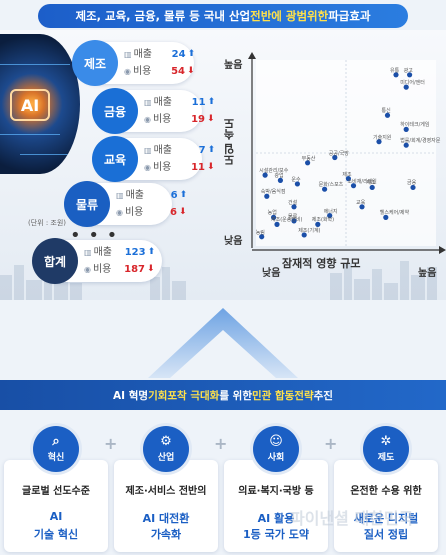 The width and height of the screenshot is (446, 555). What do you see at coordinates (166, 458) in the screenshot?
I see `card-badge-label: 산업` at bounding box center [166, 458].